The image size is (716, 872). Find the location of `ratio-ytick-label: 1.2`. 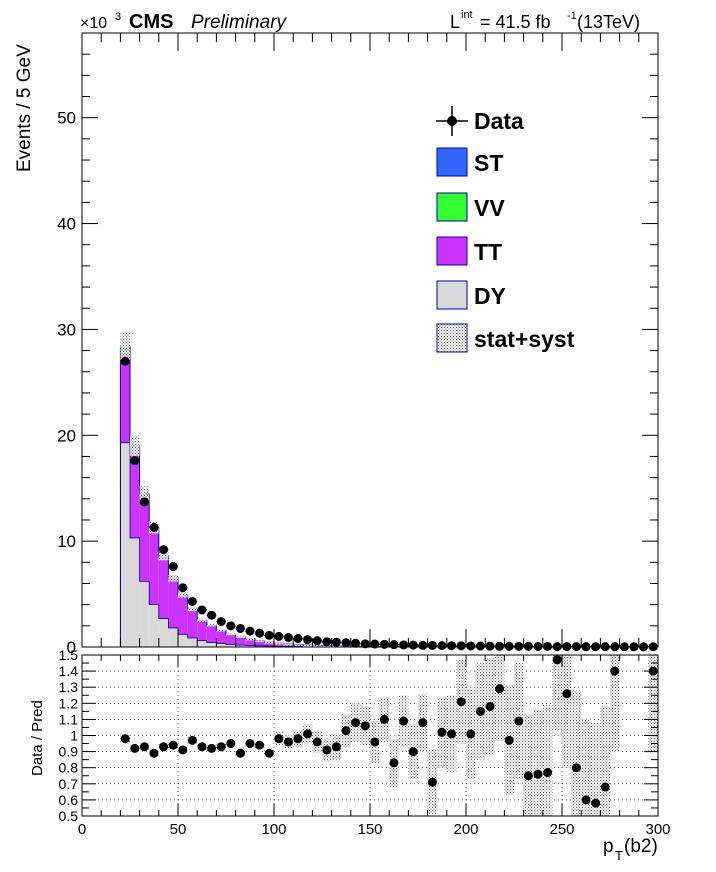

ratio-ytick-label: 1.2 is located at coordinates (69, 703).